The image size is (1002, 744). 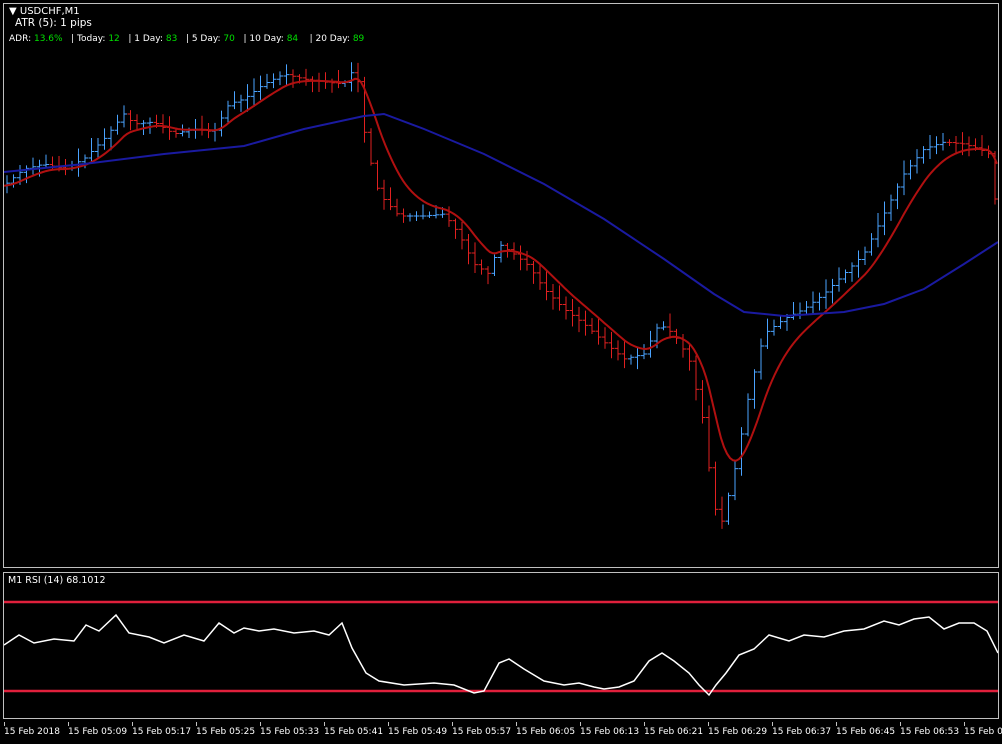 I want to click on adr-value: 13.6%, so click(x=48, y=39).